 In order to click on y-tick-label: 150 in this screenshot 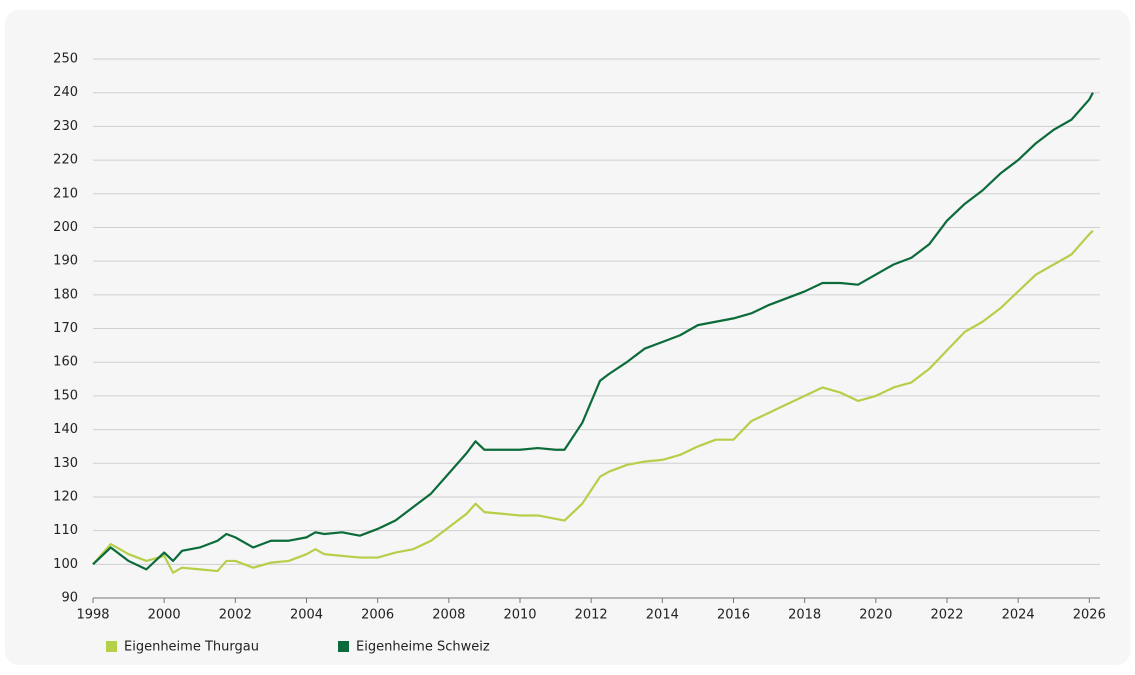, I will do `click(65, 395)`.